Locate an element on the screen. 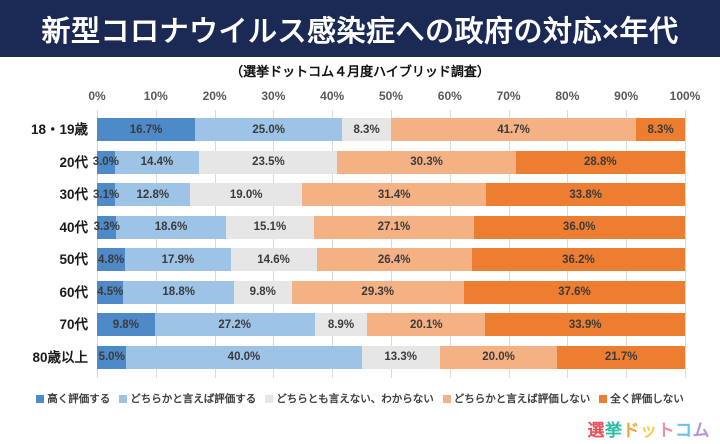 The height and width of the screenshot is (444, 720). data-label: 14.6% is located at coordinates (273, 259).